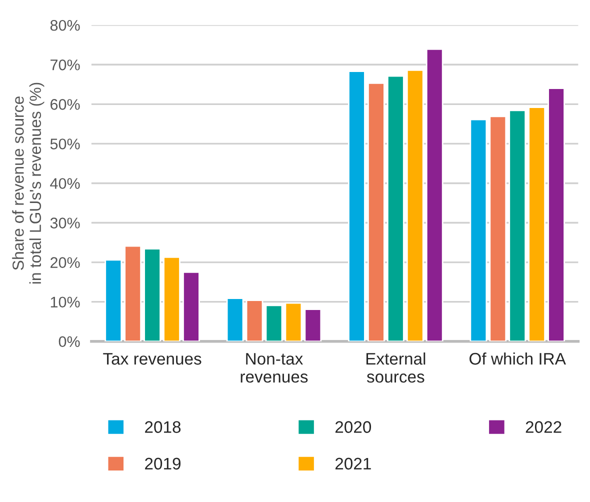 The width and height of the screenshot is (590, 502). Describe the element at coordinates (152, 359) in the screenshot. I see `x-tick-label: Tax revenues` at that location.